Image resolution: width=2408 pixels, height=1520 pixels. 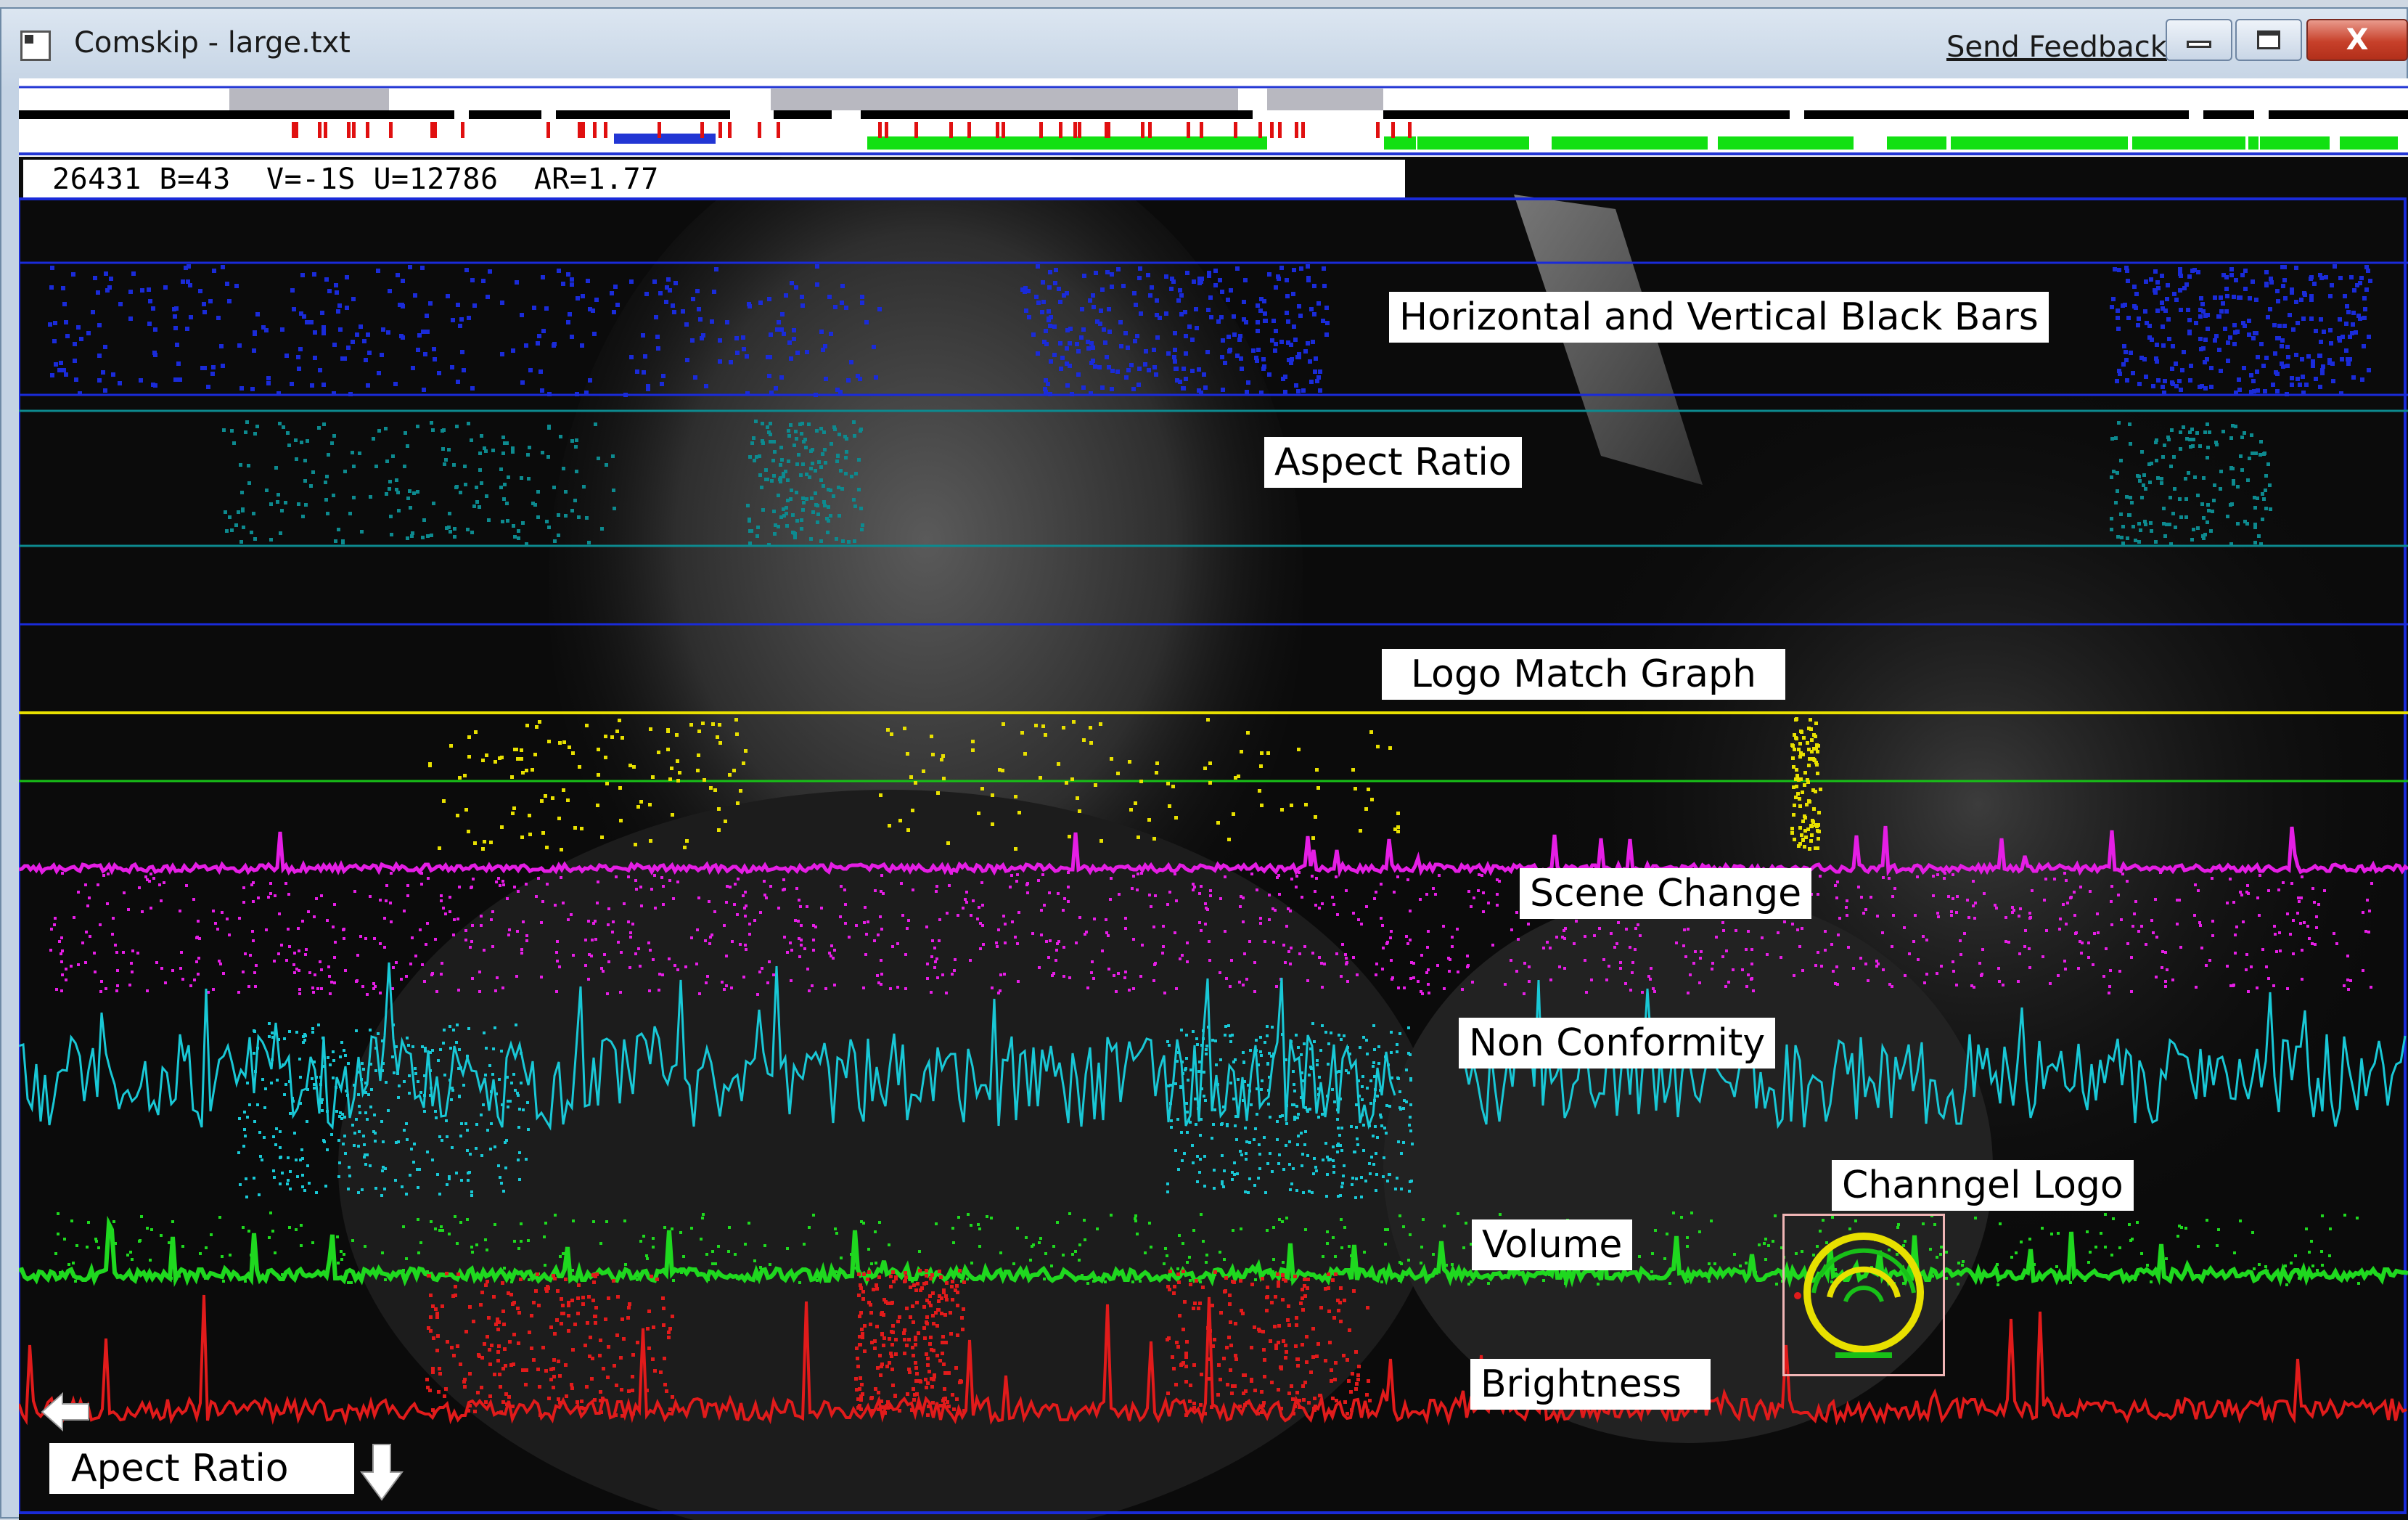 I want to click on close-button: X, so click(x=2357, y=40).